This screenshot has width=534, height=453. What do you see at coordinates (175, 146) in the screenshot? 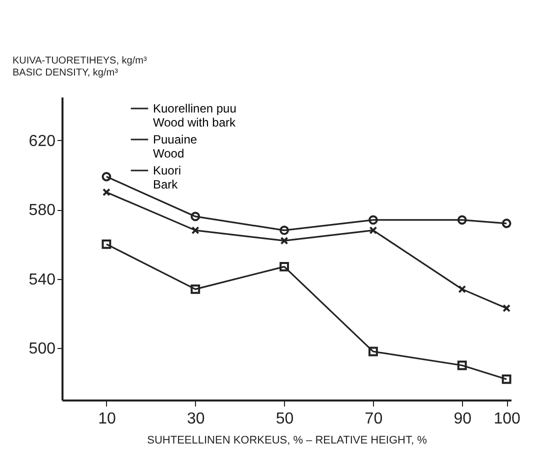
I see `legend-label: Puuaine Wood` at bounding box center [175, 146].